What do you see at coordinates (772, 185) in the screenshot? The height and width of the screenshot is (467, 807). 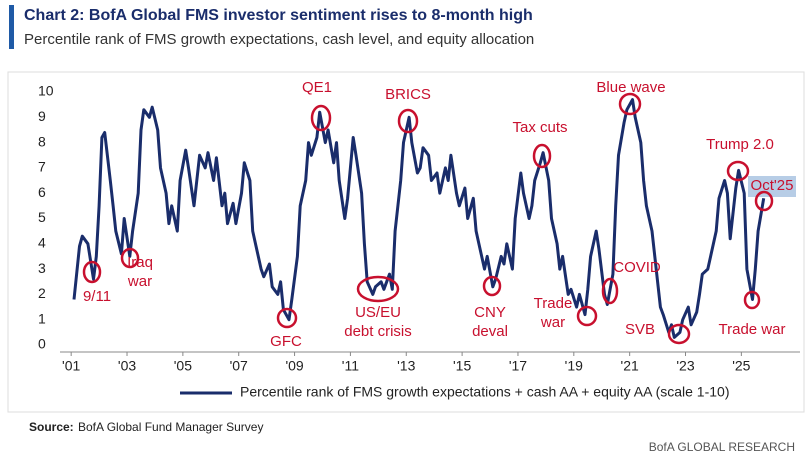 I see `annotation: Oct'25` at bounding box center [772, 185].